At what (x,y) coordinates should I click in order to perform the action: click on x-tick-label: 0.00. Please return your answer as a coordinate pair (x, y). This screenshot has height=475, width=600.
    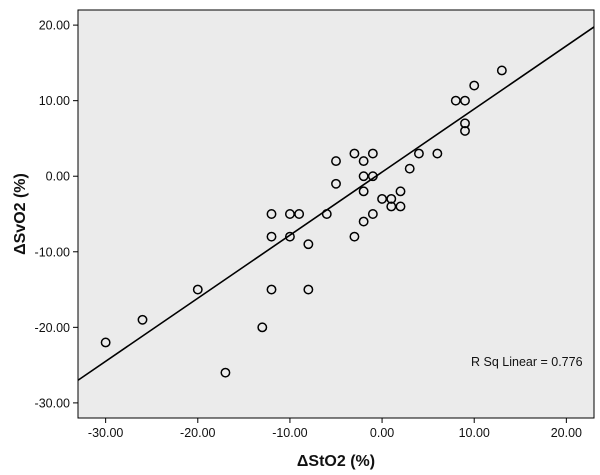
    Looking at the image, I should click on (382, 433).